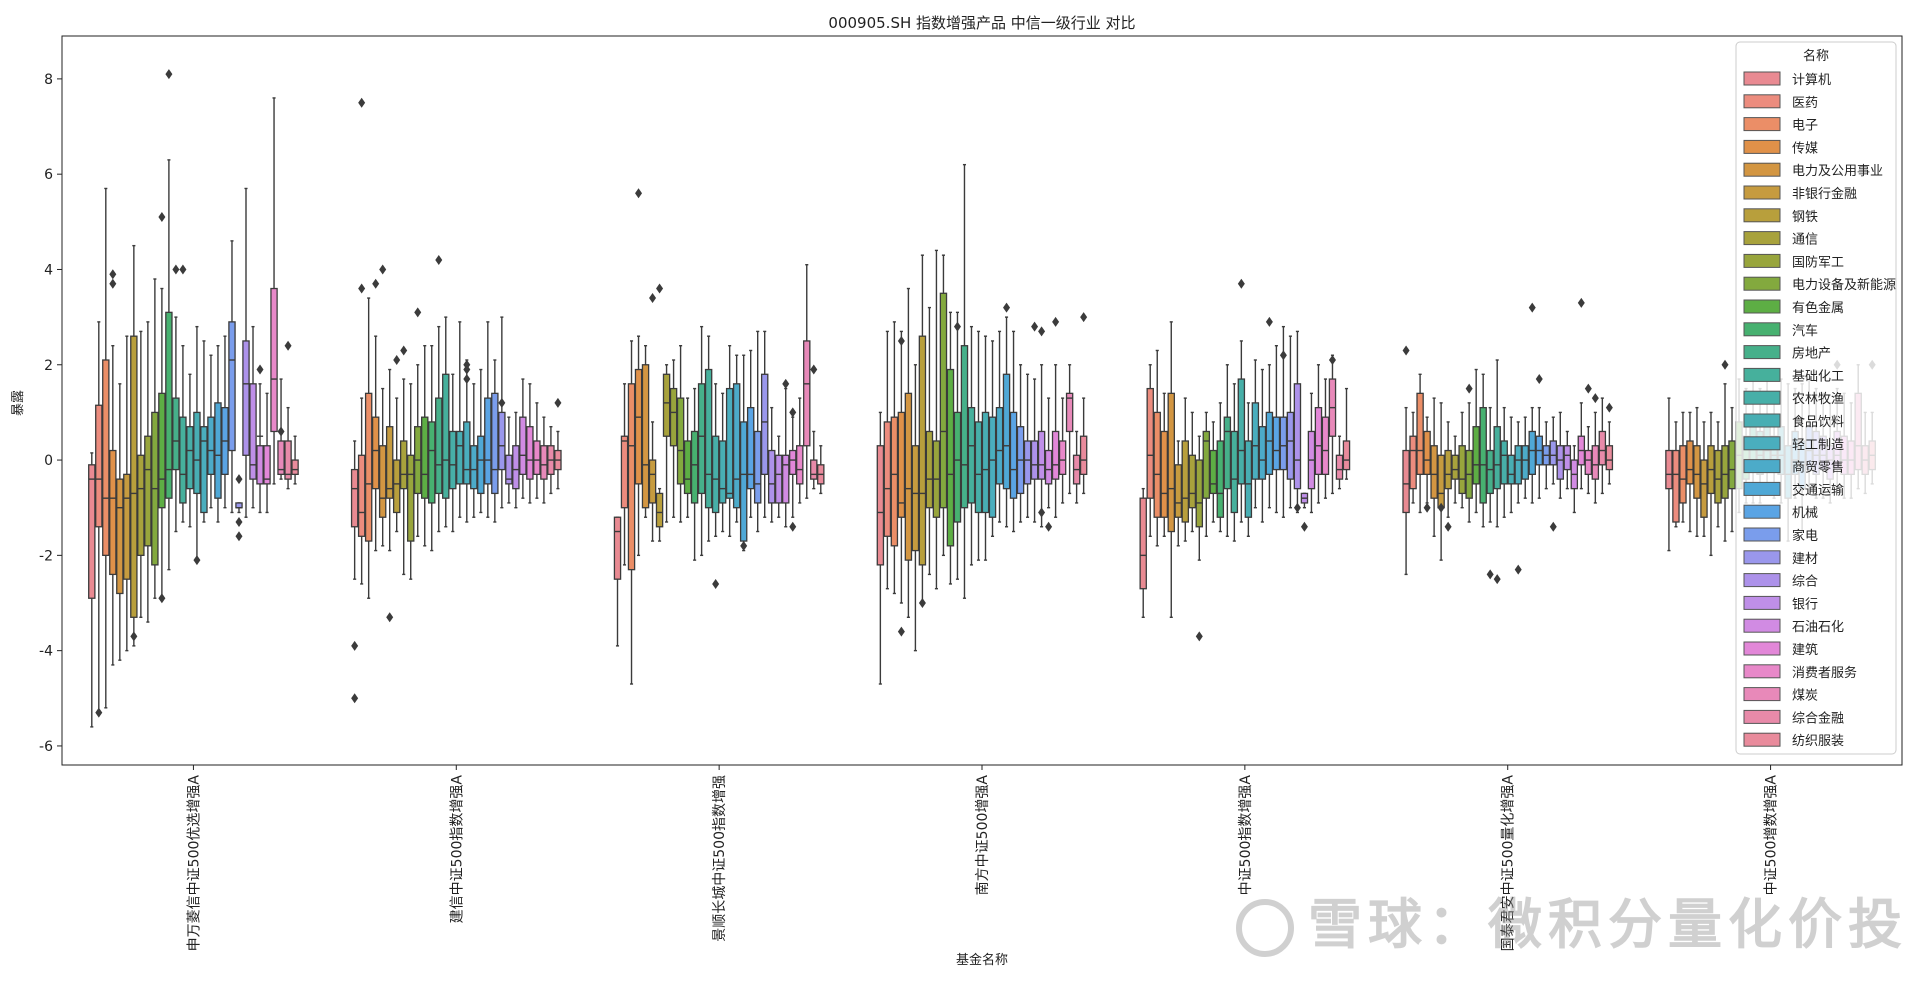 This screenshot has width=1918, height=985. I want to click on y-tick-label: 0, so click(48, 461).